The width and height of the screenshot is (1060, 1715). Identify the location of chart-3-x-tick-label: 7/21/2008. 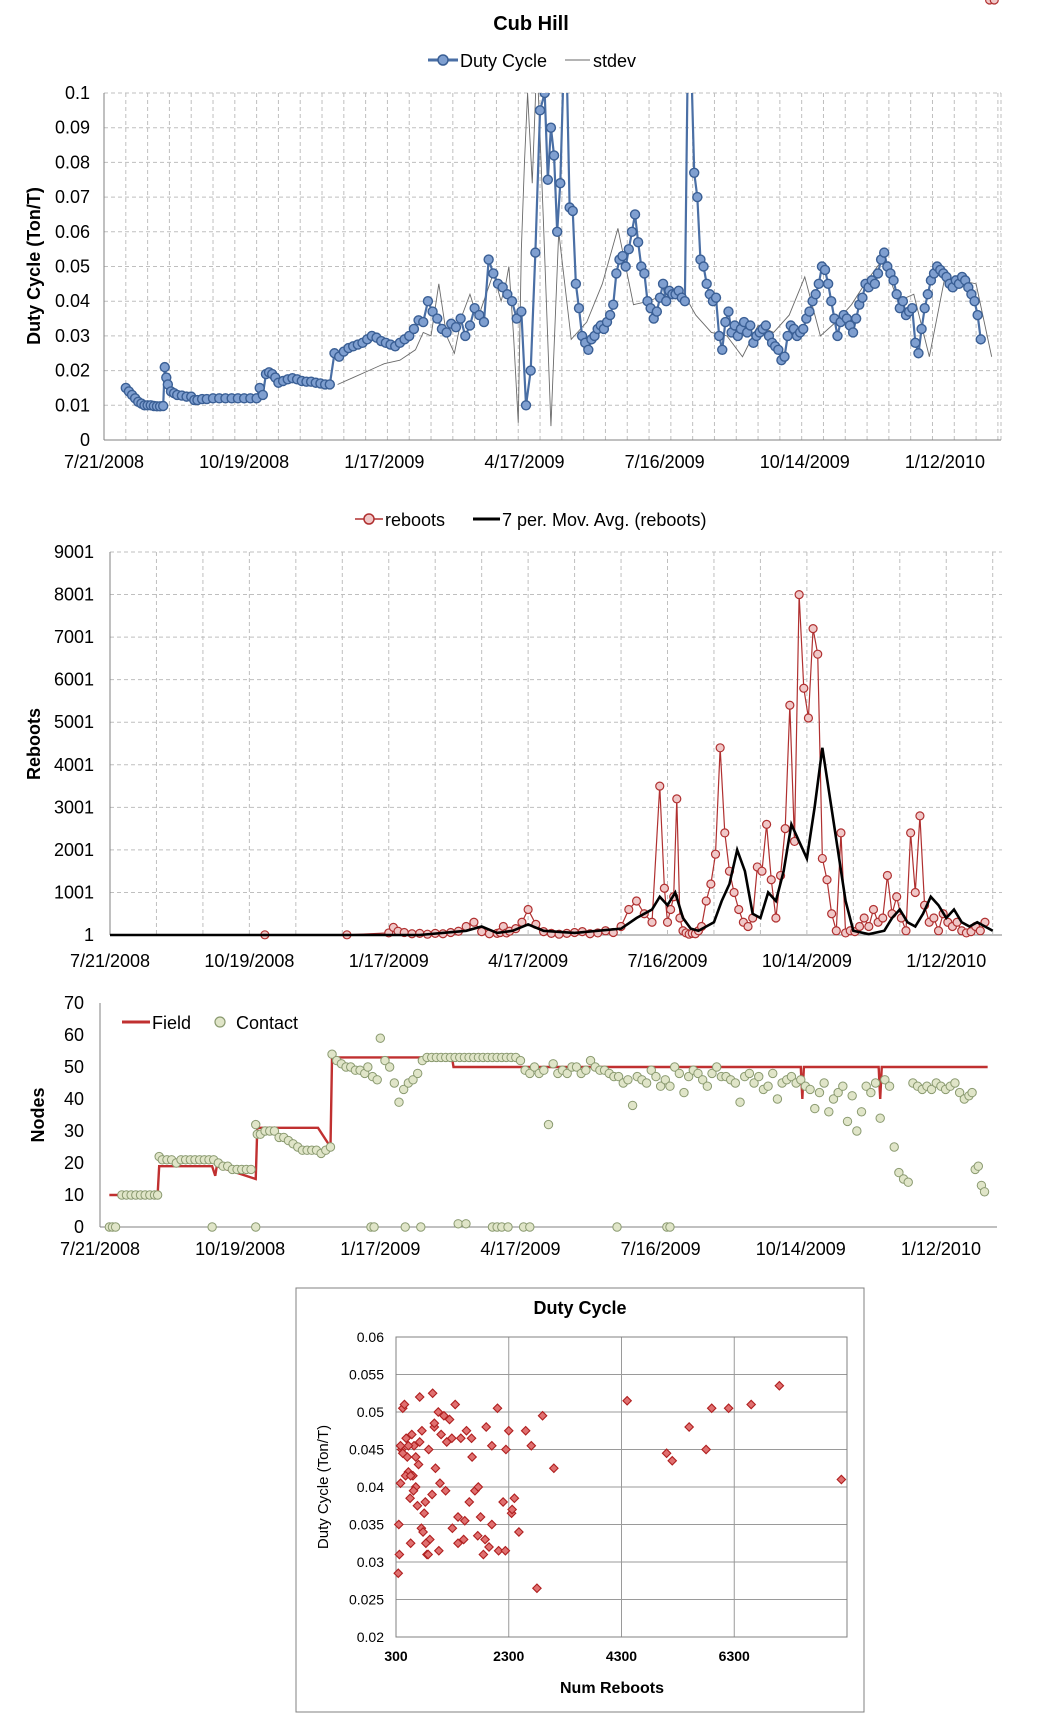
(100, 1249).